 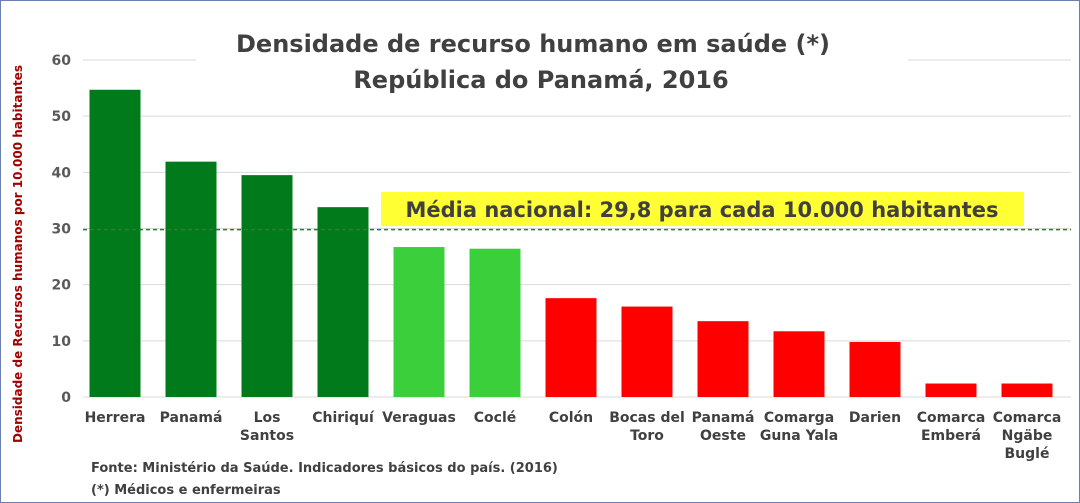 What do you see at coordinates (540, 80) in the screenshot?
I see `chart-title-line-2: República do Panamá, 2016` at bounding box center [540, 80].